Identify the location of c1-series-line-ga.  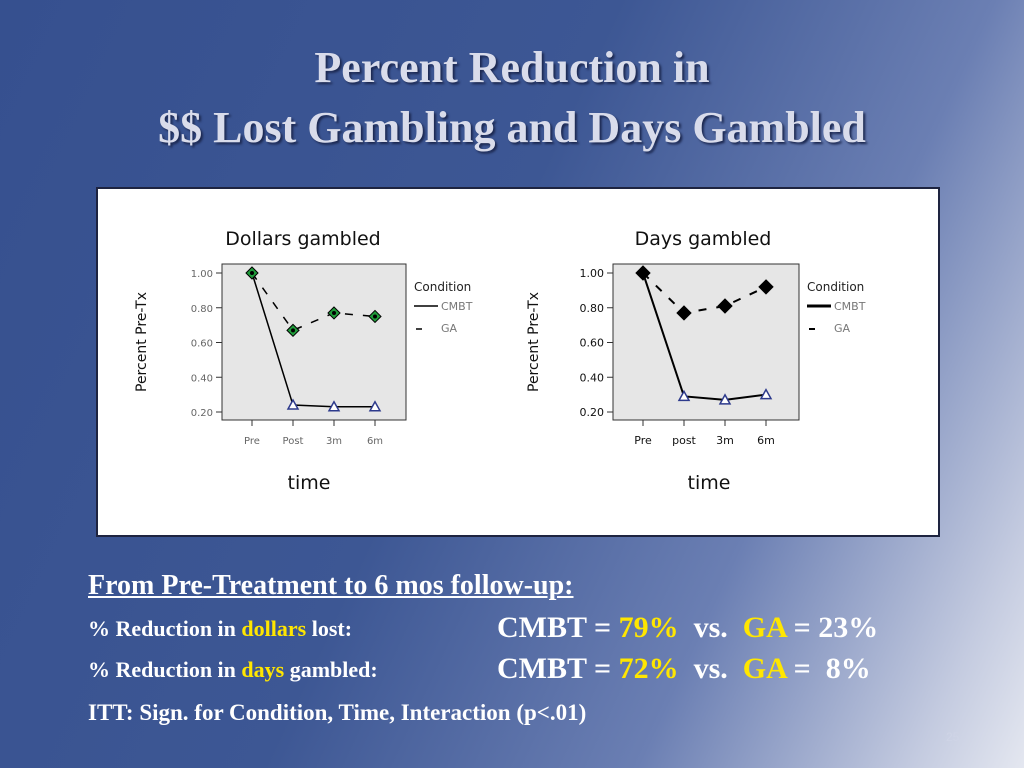
(313, 302).